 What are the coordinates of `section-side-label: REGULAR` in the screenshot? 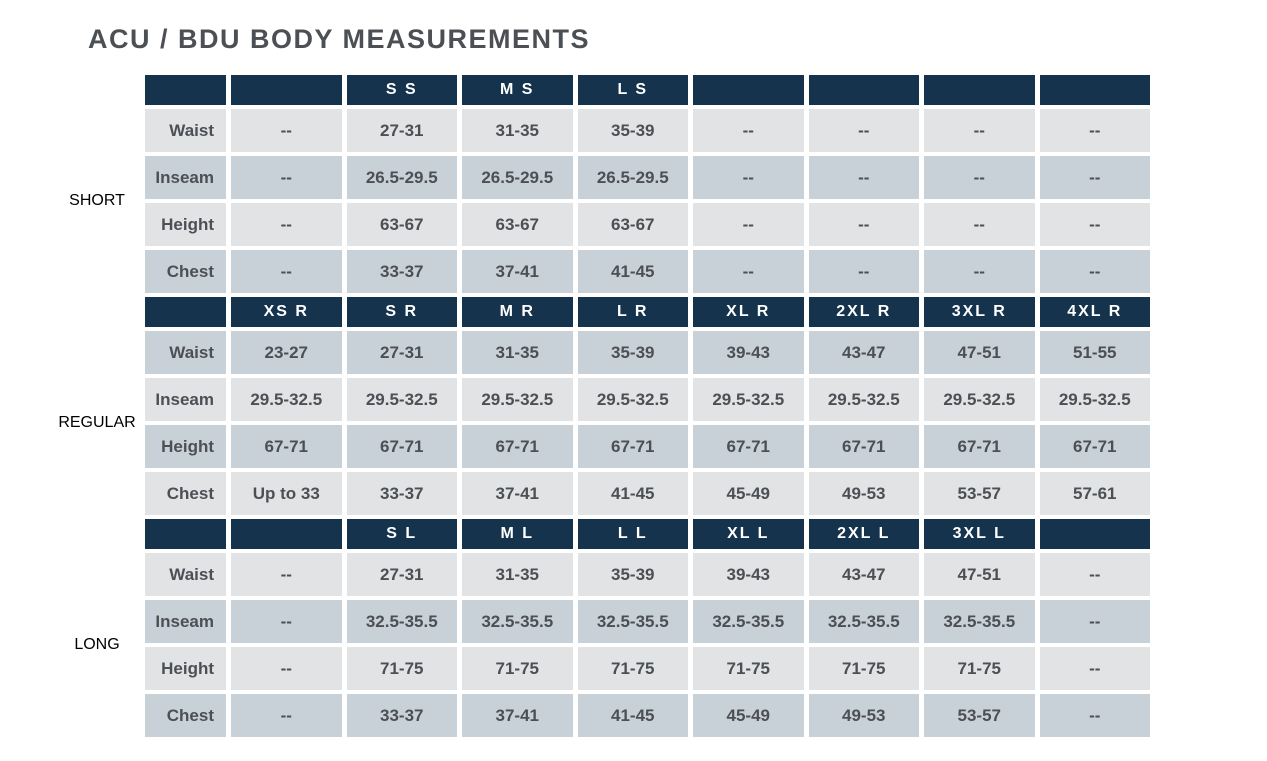 It's located at (97, 423).